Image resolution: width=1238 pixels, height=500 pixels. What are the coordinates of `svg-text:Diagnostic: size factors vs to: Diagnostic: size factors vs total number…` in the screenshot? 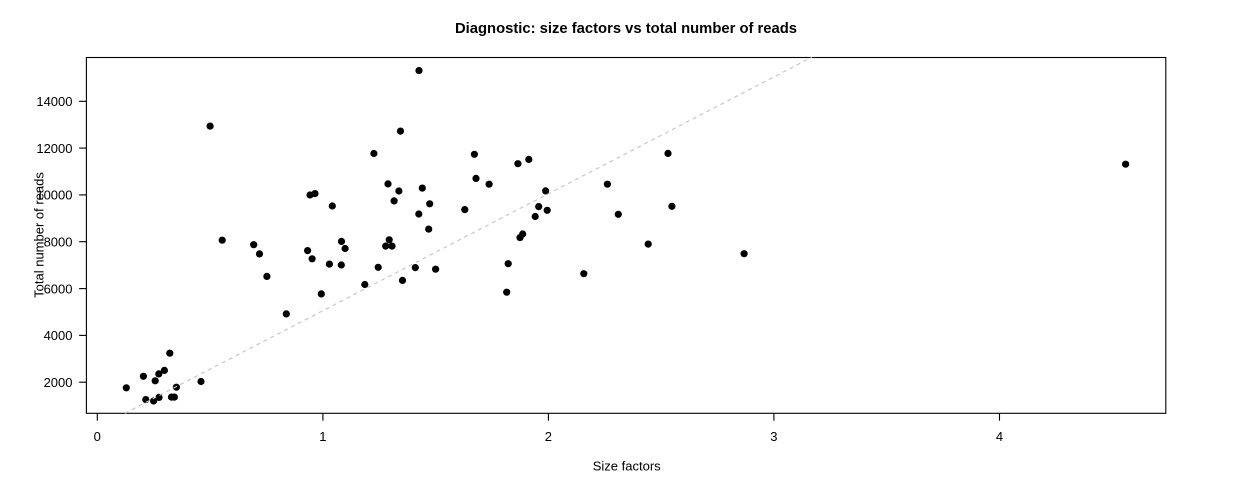 It's located at (626, 29).